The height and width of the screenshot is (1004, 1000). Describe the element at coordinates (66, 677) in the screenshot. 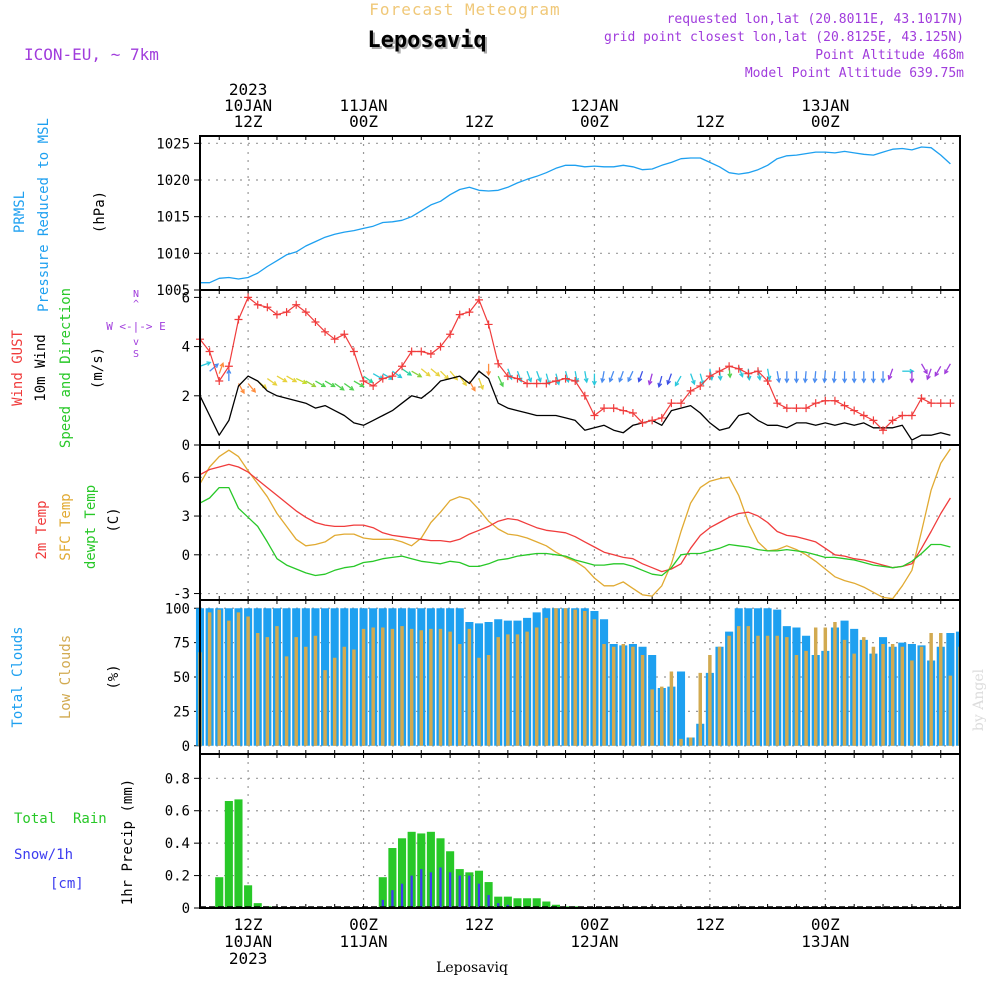

I see `low-cloud-label: Low Clouds` at that location.